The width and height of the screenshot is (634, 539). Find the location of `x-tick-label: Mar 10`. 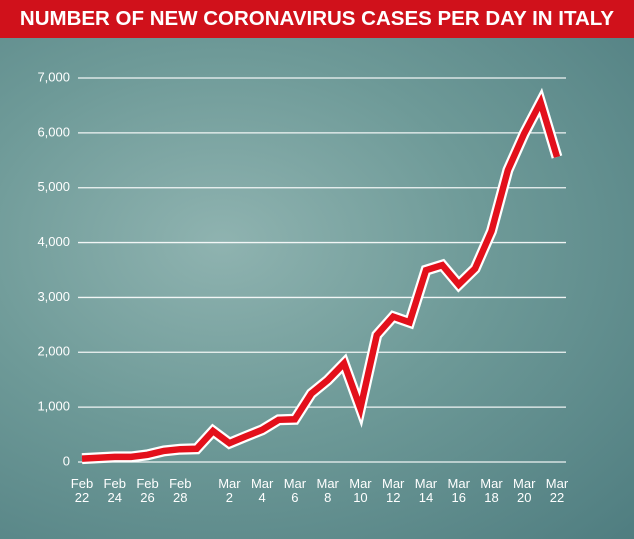

x-tick-label: Mar 10 is located at coordinates (360, 490).